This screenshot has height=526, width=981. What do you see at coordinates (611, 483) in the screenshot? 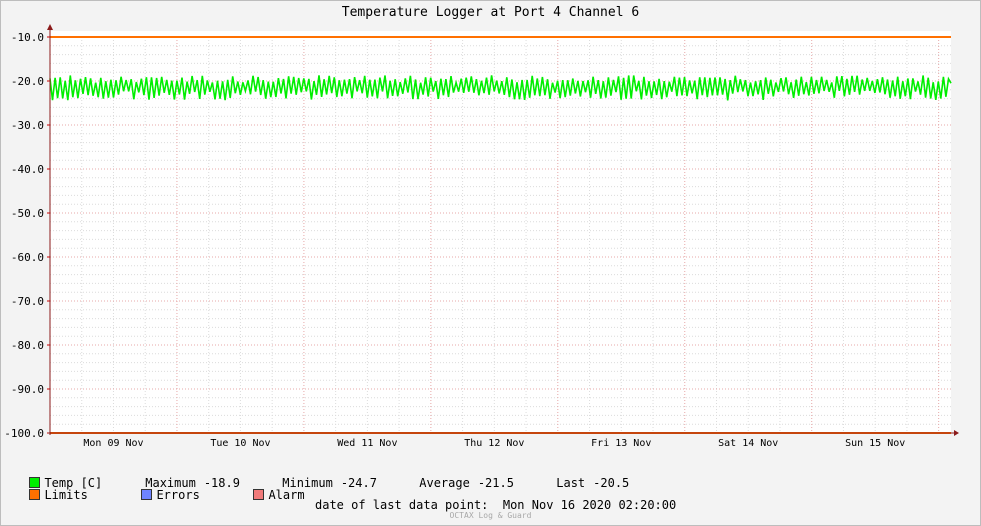
I see `stat-last-value: -20.5` at bounding box center [611, 483].